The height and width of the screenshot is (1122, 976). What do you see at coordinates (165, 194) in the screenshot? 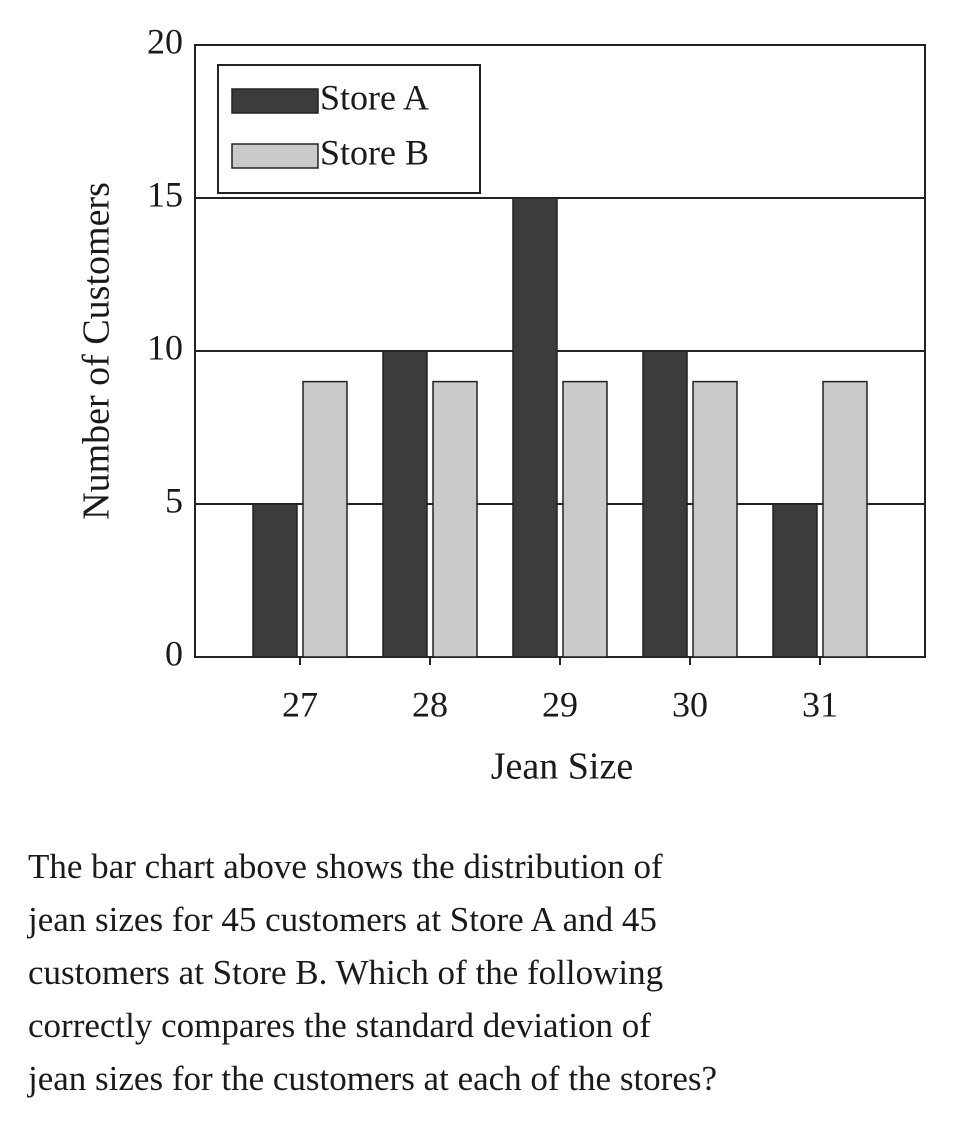
I see `y-tick-label: 15` at bounding box center [165, 194].